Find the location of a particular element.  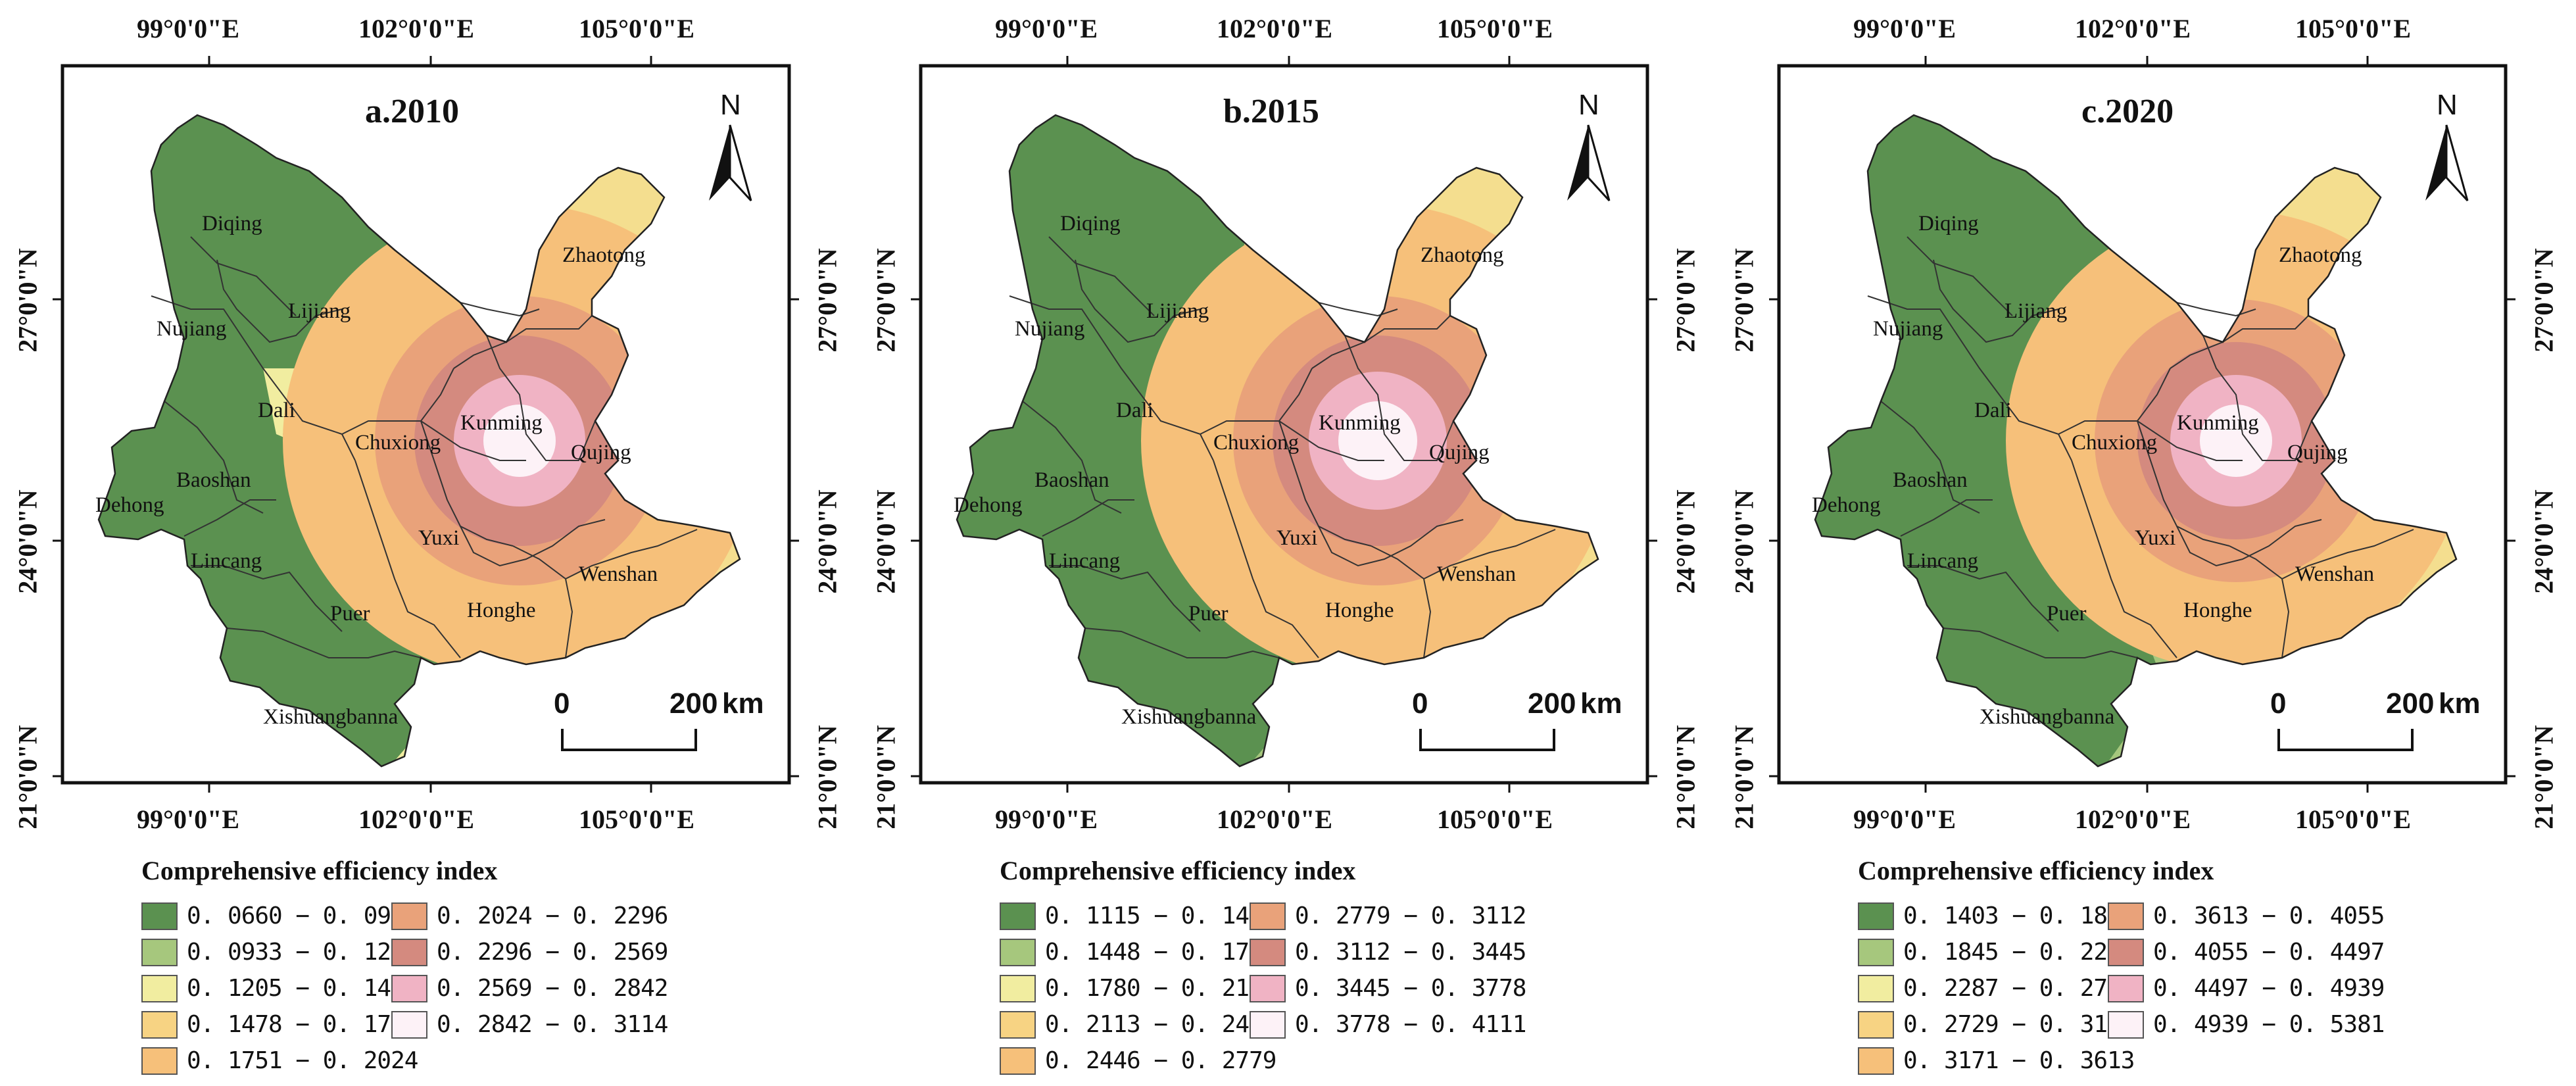

lat-label-right: 27°0'0"N is located at coordinates (2544, 300).